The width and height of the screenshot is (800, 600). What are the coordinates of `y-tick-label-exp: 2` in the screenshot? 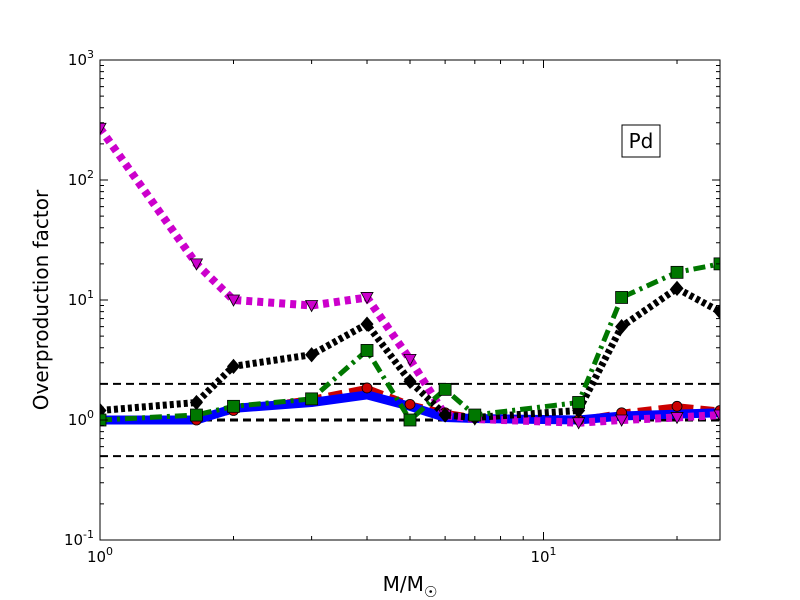 It's located at (90, 174).